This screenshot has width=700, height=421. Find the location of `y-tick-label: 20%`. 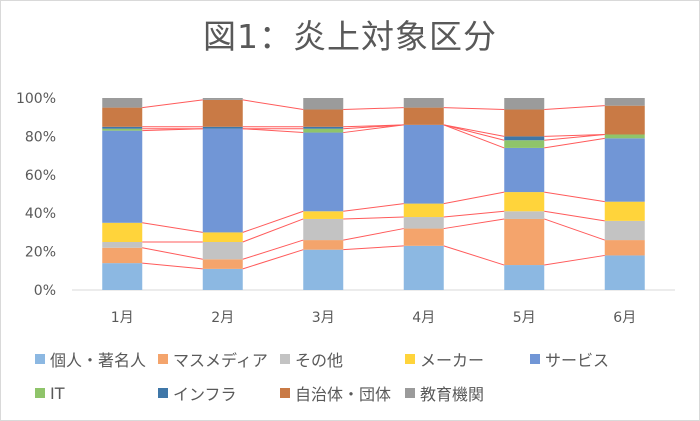

y-tick-label: 20% is located at coordinates (40, 253).